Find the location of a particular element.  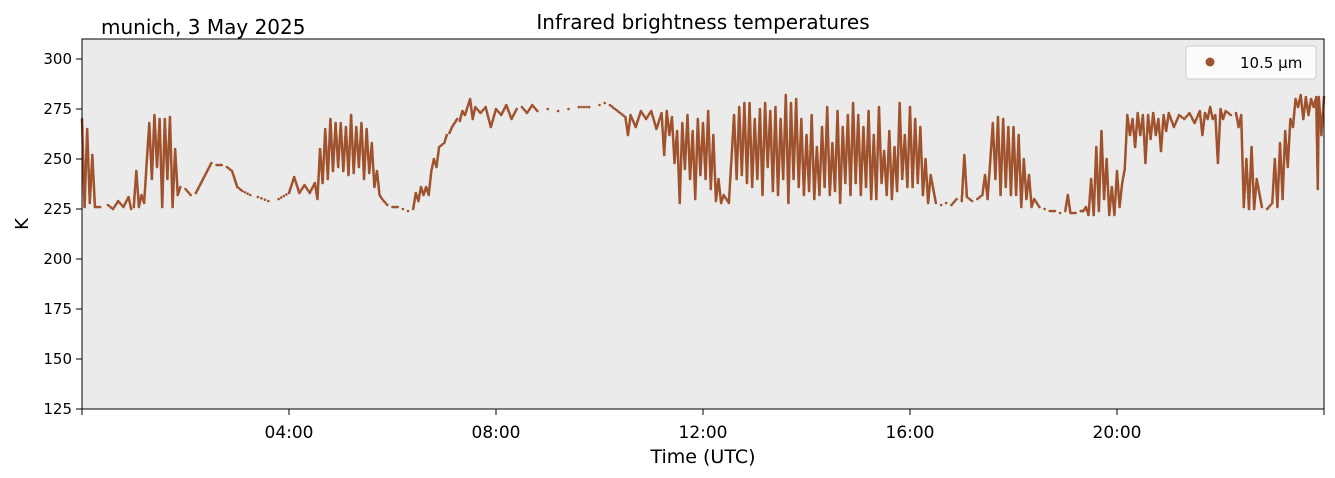

chart-title: Infrared brightness temperatures is located at coordinates (702, 22).